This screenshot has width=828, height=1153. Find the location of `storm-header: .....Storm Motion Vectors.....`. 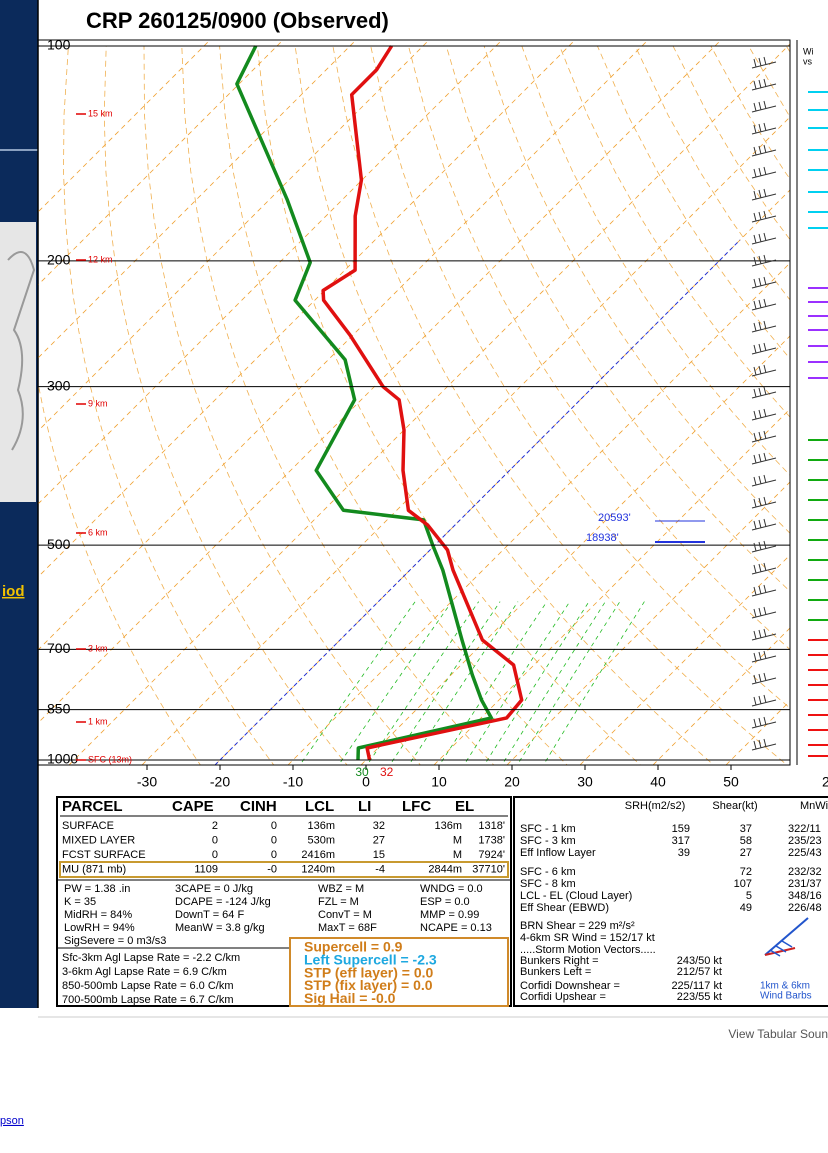

storm-header: .....Storm Motion Vectors..... is located at coordinates (588, 950).